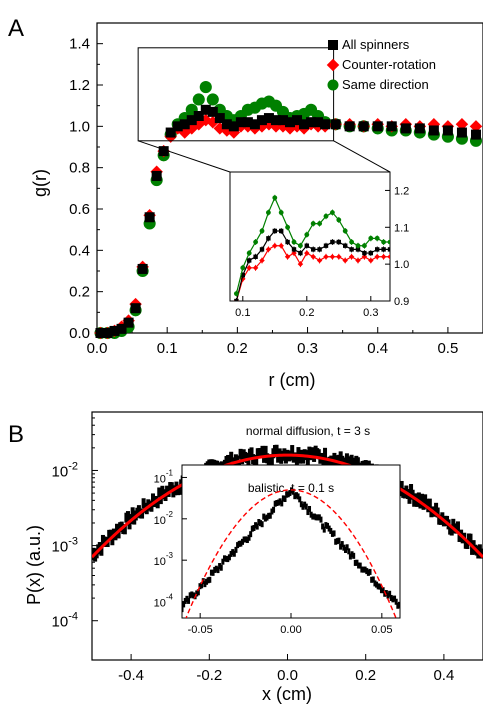 This screenshot has width=483, height=705. What do you see at coordinates (131, 675) in the screenshot?
I see `chart-b-xtick-label: -0.4` at bounding box center [131, 675].